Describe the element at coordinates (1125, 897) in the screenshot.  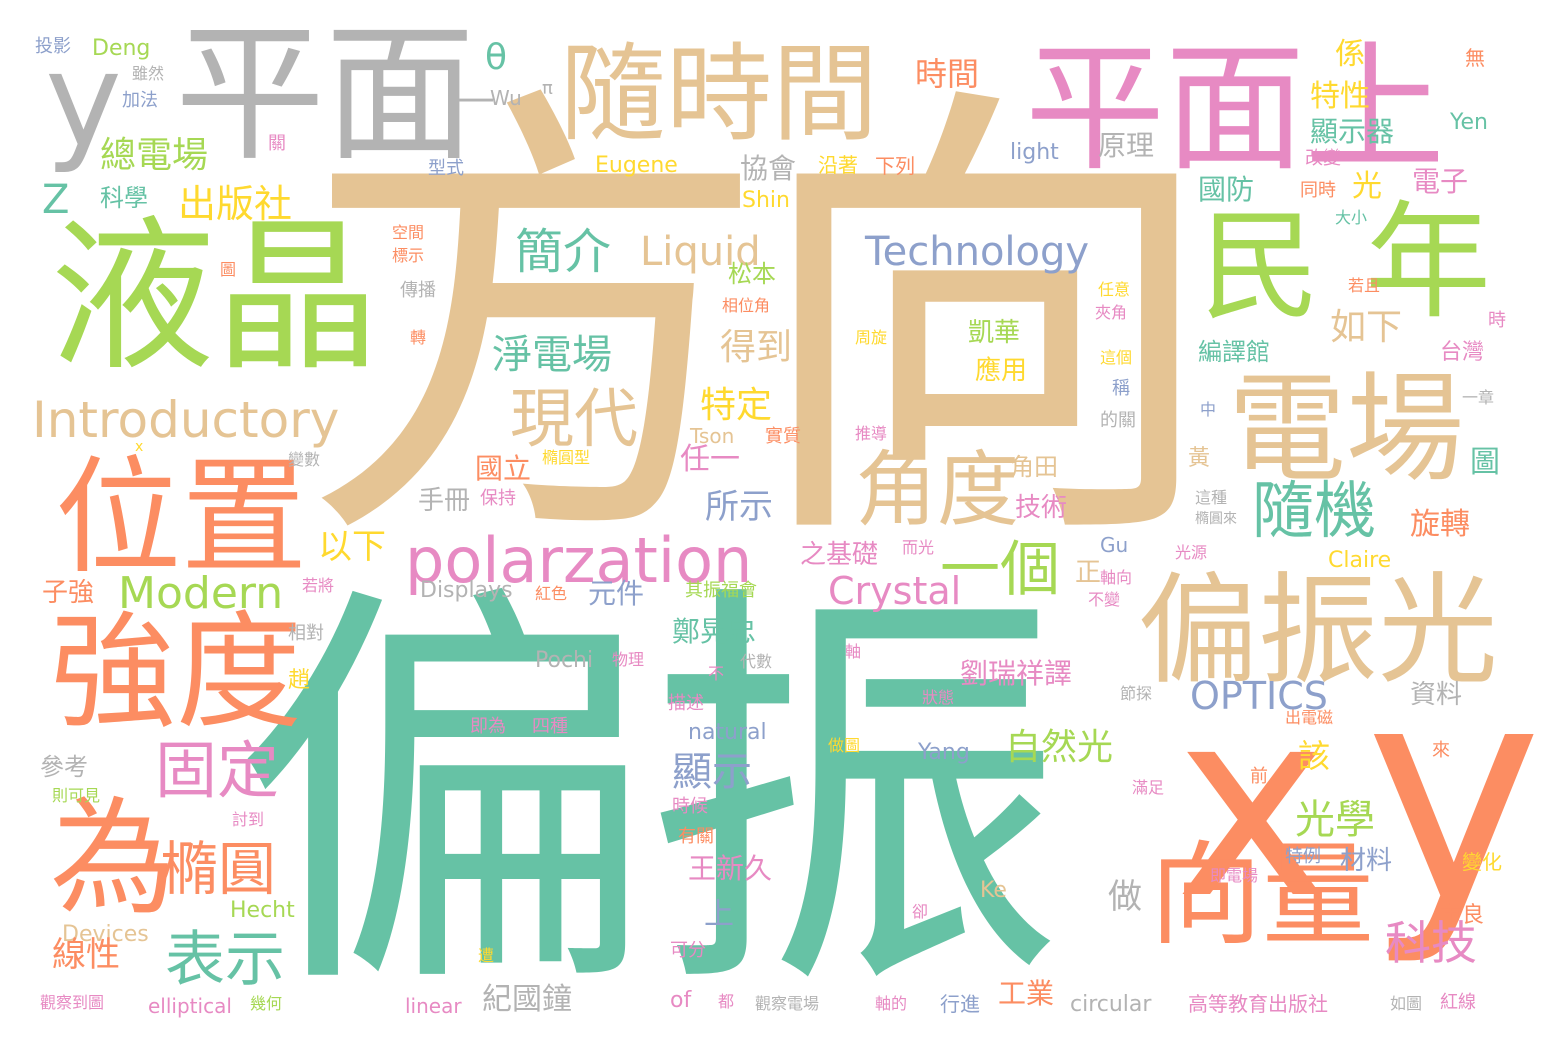
I see `word: 做` at that location.